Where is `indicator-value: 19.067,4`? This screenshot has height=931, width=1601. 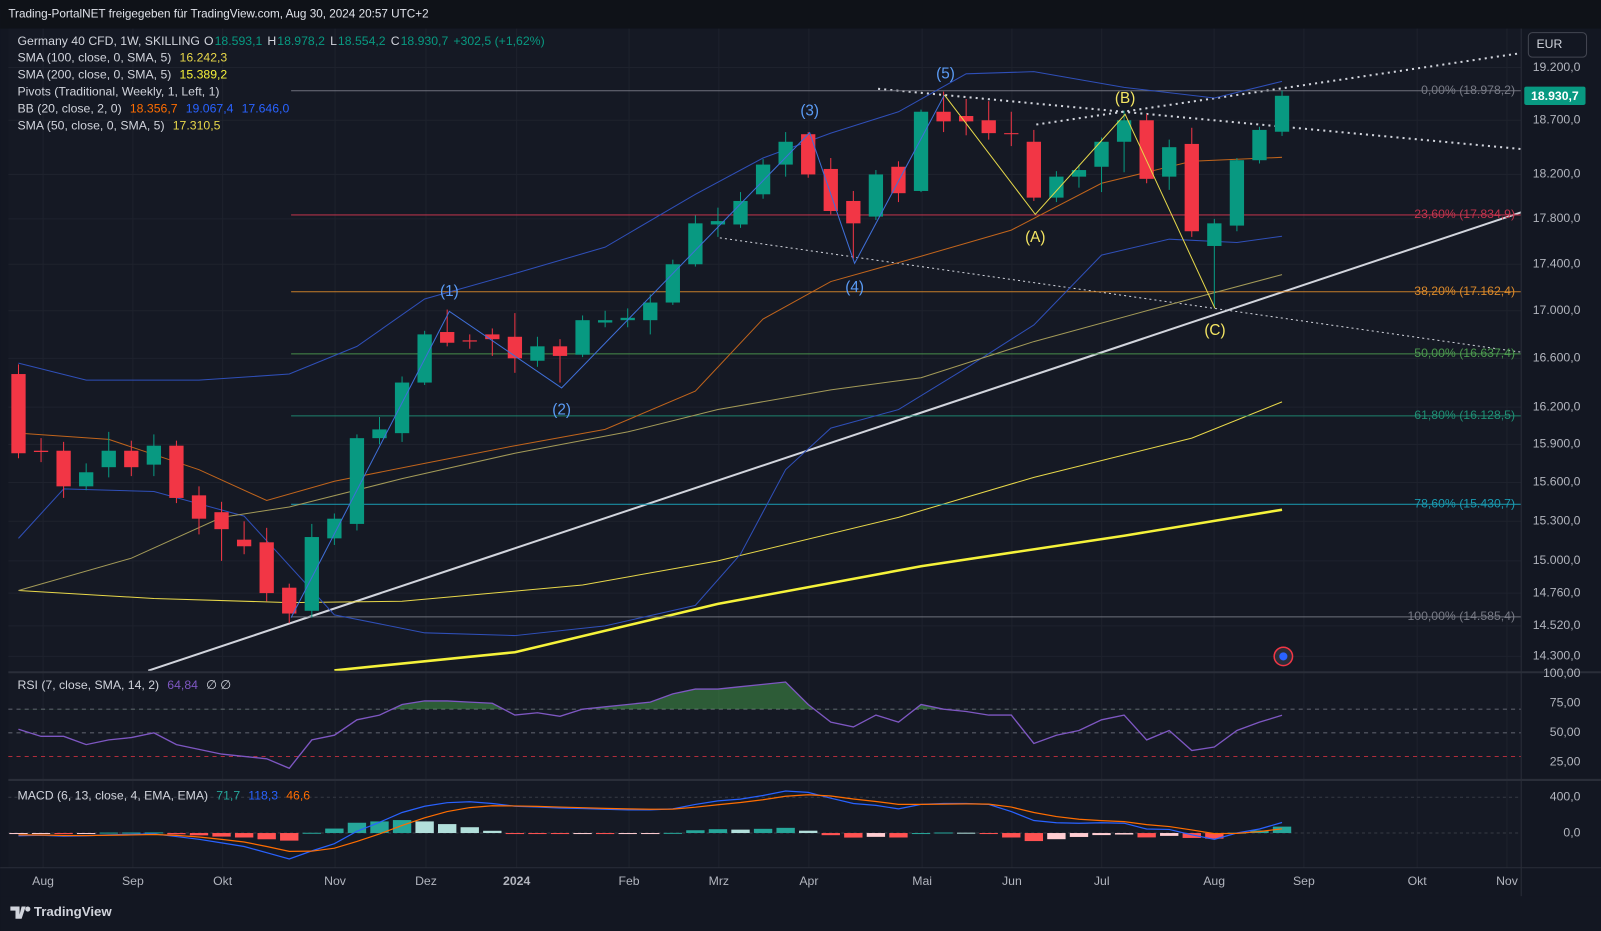
indicator-value: 19.067,4 is located at coordinates (210, 109).